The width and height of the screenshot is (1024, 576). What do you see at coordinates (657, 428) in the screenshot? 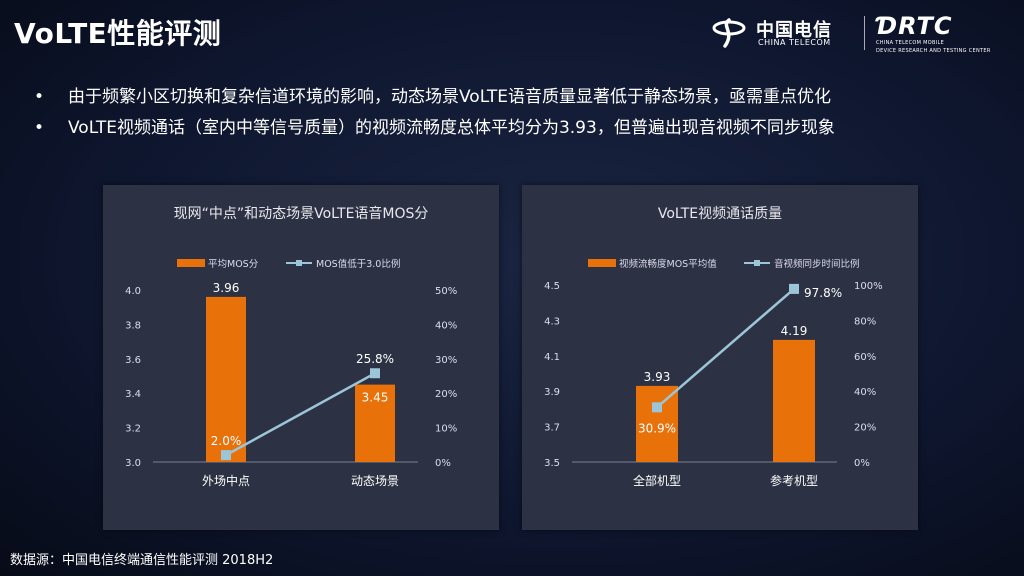
I see `line-data-label: 30.9%` at bounding box center [657, 428].